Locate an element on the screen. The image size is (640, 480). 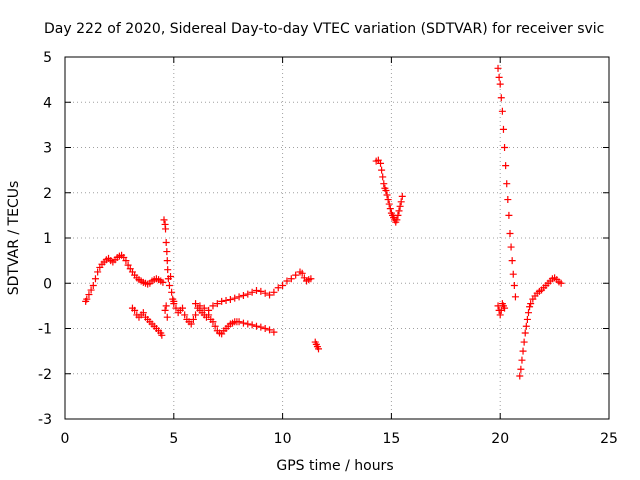
y-tick-label: 3 is located at coordinates (47, 149).